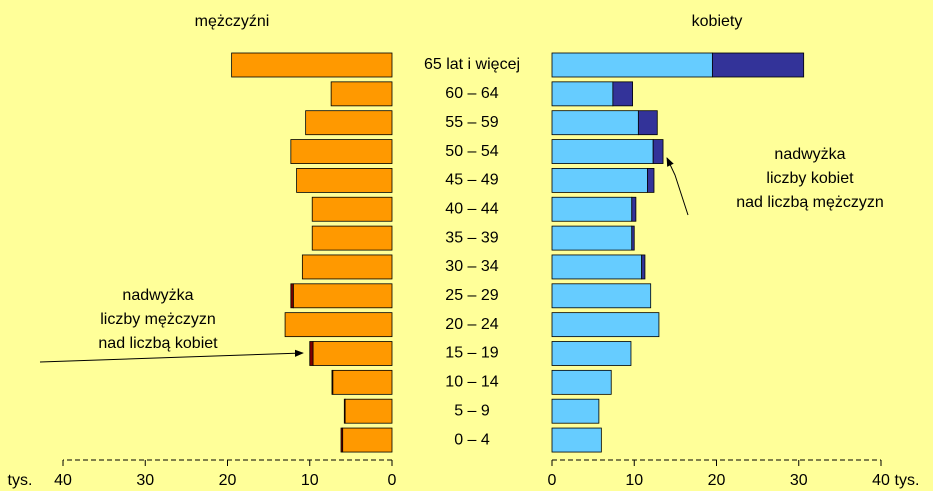  What do you see at coordinates (717, 21) in the screenshot?
I see `panel-title: kobiety` at bounding box center [717, 21].